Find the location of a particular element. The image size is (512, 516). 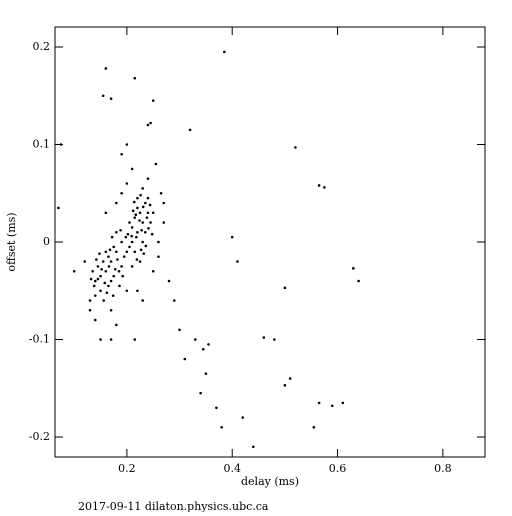

x-axis-label: delay (ms) is located at coordinates (270, 481).